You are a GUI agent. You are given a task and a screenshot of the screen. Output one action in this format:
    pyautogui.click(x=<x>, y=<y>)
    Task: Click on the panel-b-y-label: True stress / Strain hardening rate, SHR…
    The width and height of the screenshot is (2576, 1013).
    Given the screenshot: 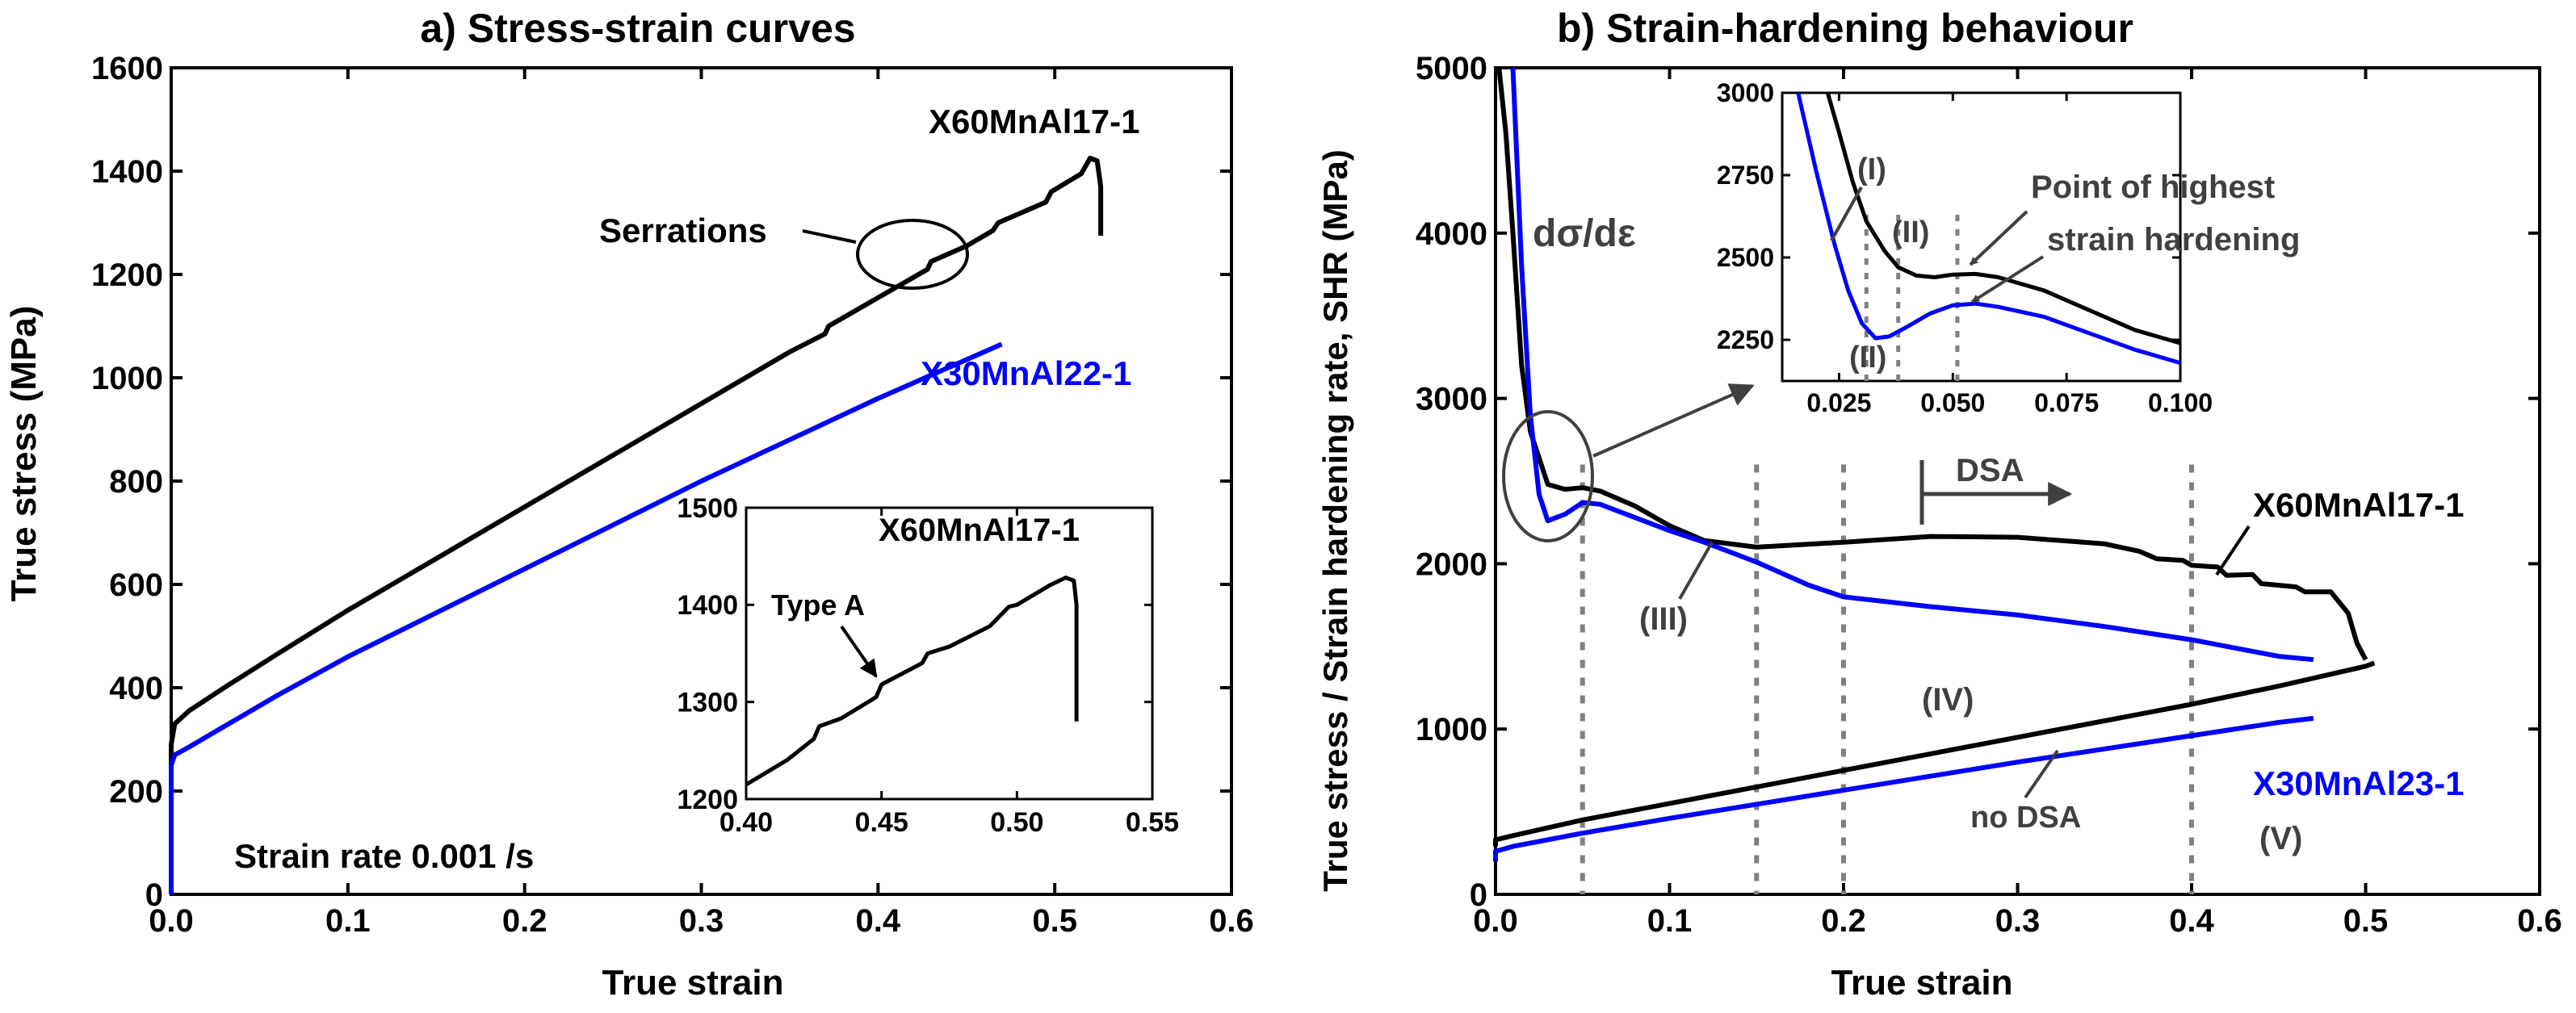 What is the action you would take?
    pyautogui.click(x=1335, y=520)
    